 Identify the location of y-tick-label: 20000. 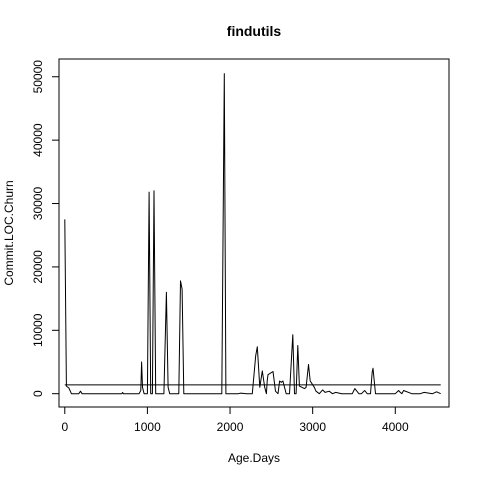
(38, 267).